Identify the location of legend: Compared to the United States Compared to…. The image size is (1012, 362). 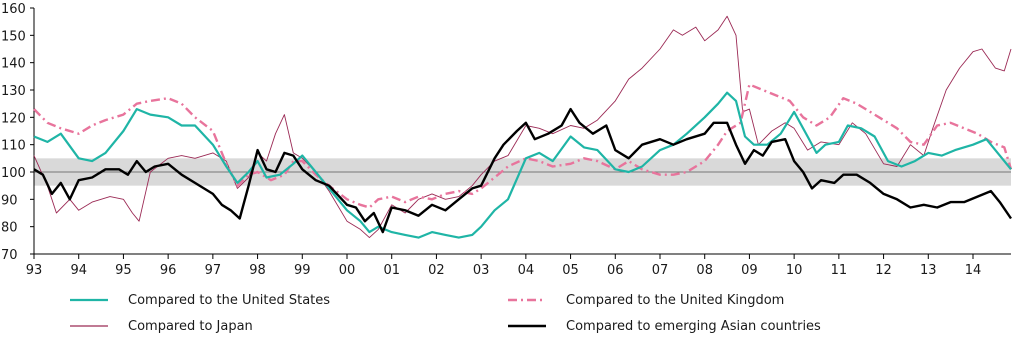
(445, 313).